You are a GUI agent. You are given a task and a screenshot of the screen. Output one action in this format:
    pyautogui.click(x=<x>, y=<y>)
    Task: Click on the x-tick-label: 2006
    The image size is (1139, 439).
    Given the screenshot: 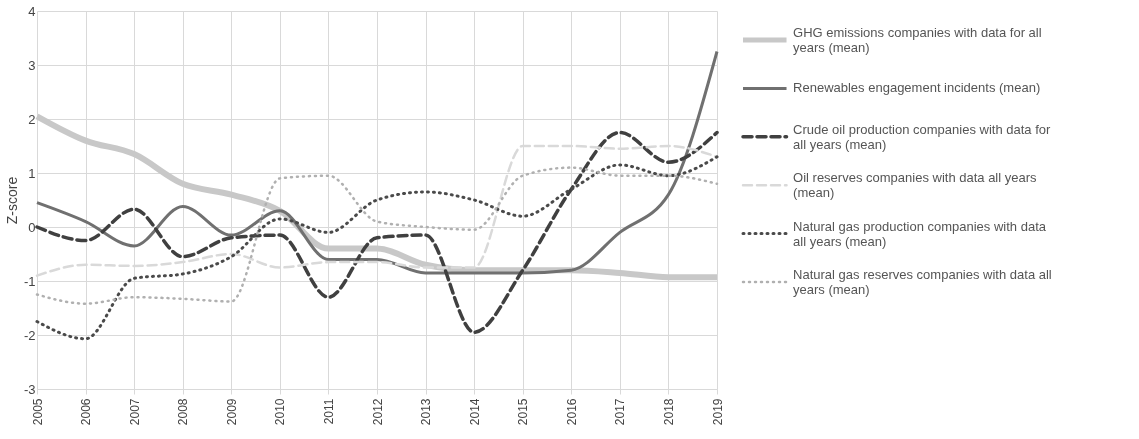 What is the action you would take?
    pyautogui.click(x=86, y=412)
    